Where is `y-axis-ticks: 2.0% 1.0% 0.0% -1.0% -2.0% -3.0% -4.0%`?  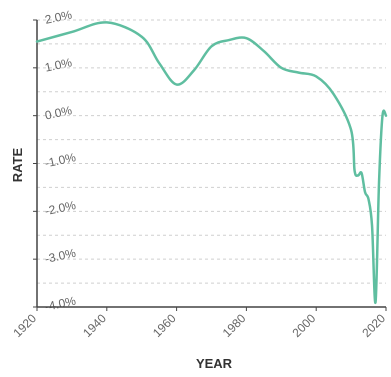
y-axis-ticks: 2.0% 1.0% 0.0% -1.0% -2.0% -3.0% -4.0% is located at coordinates (55, 160).